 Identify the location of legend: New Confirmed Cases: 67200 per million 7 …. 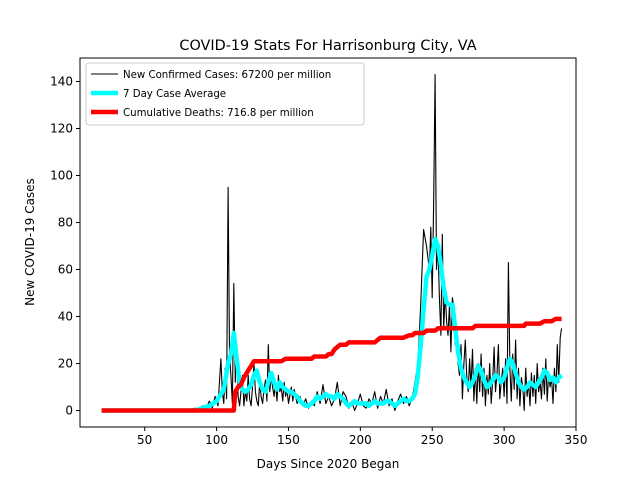
(225, 94).